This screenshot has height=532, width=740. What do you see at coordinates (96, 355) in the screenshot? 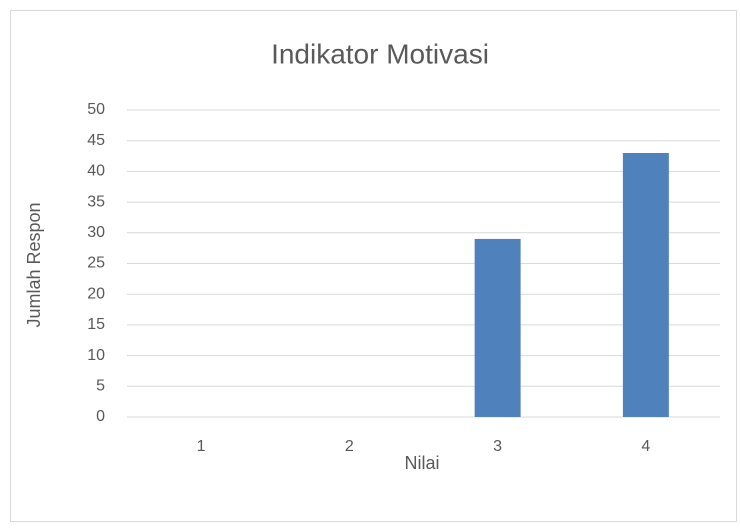
I see `y-tick-label: 10` at bounding box center [96, 355].